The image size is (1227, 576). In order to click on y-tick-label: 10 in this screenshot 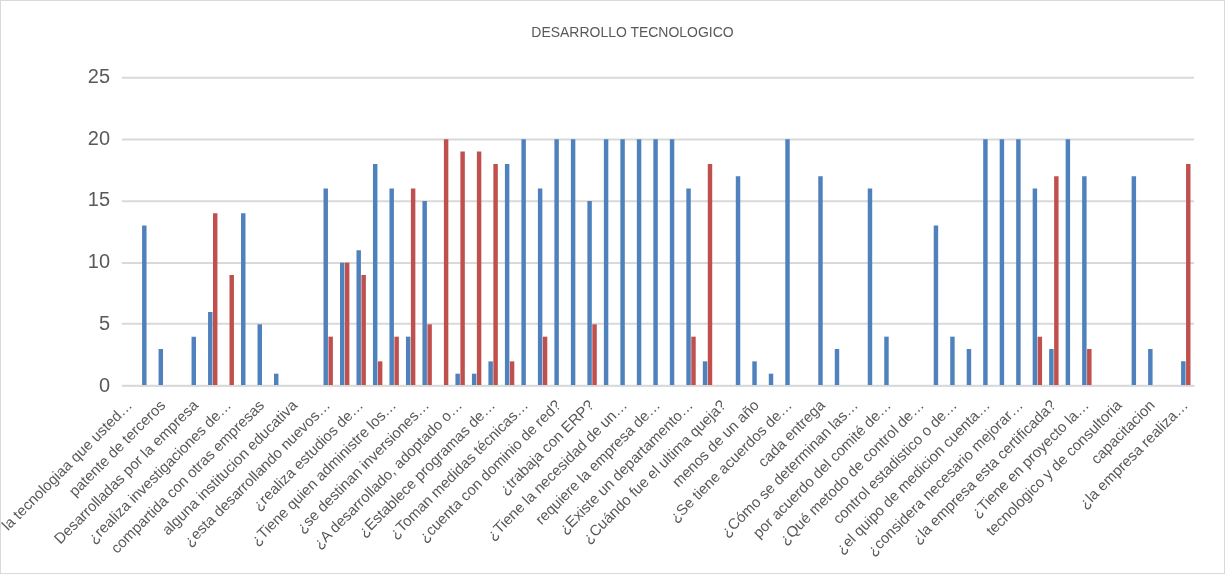, I will do `click(99, 261)`.